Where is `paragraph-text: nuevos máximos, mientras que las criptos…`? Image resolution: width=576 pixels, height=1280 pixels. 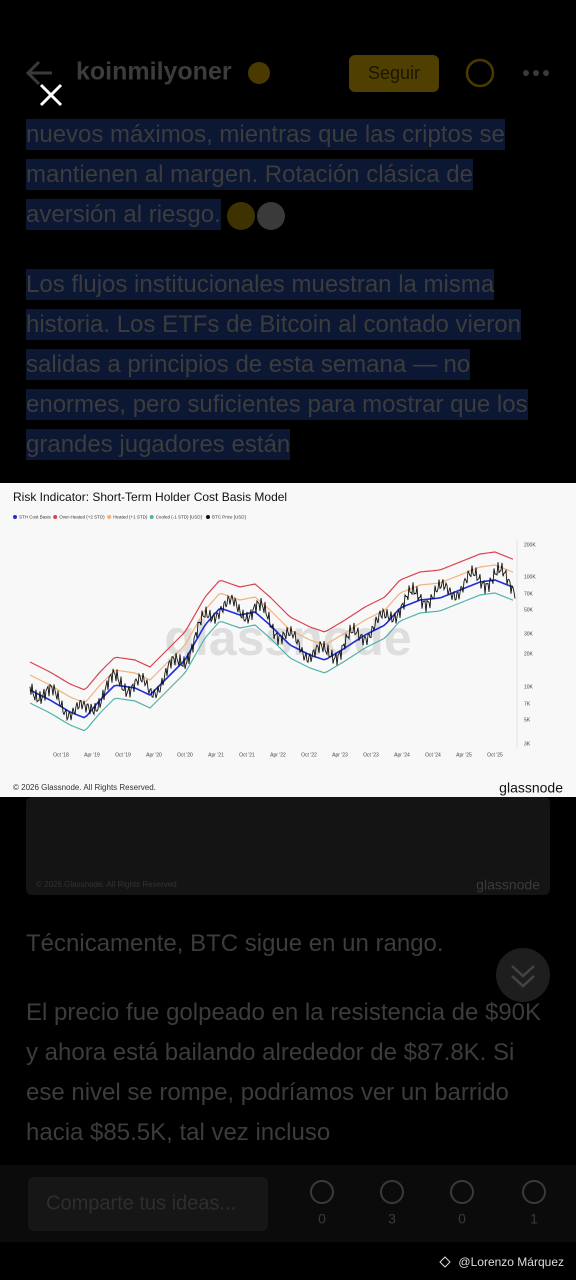 paragraph-text: nuevos máximos, mientras que las criptos… is located at coordinates (265, 174).